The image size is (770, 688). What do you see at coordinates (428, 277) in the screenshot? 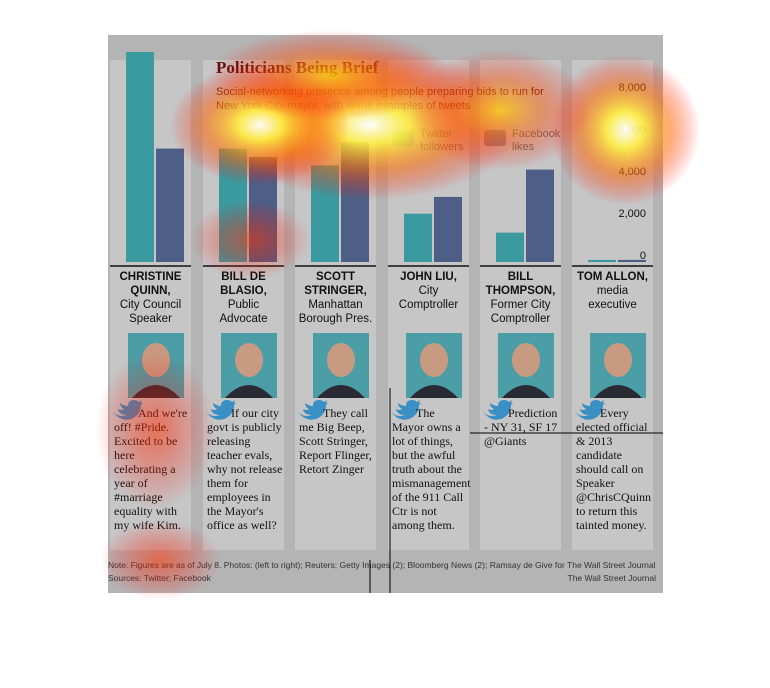
I see `candidate-name: JOHN LIU,` at bounding box center [428, 277].